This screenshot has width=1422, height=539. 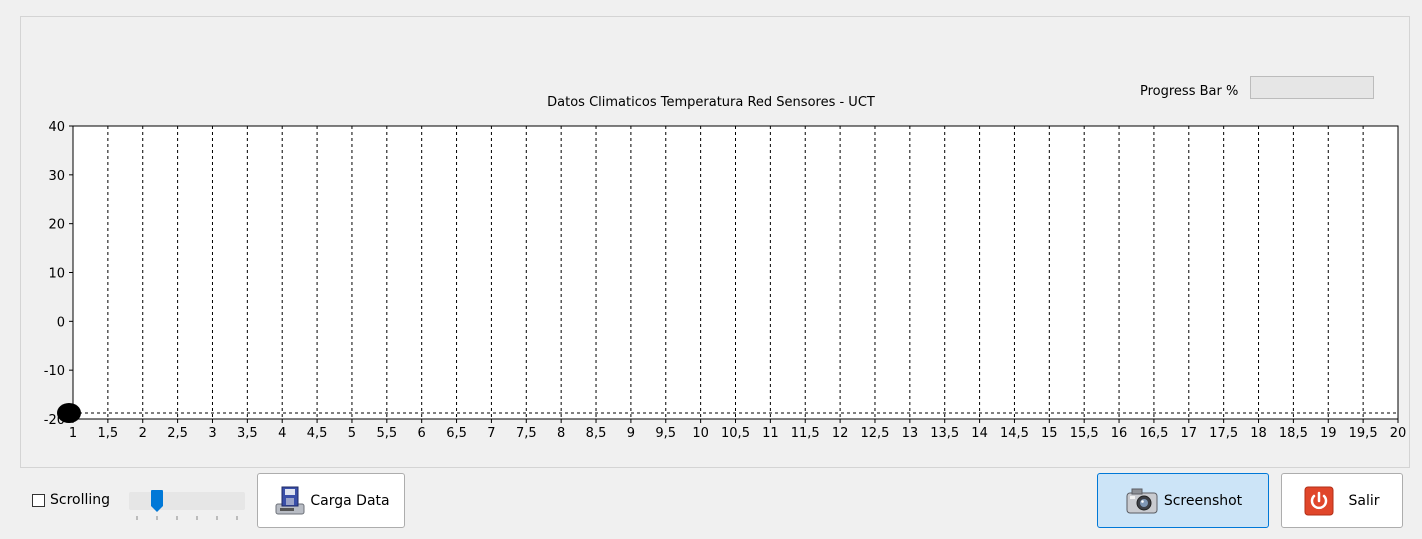 I want to click on x-tick-label: 6, so click(x=422, y=433).